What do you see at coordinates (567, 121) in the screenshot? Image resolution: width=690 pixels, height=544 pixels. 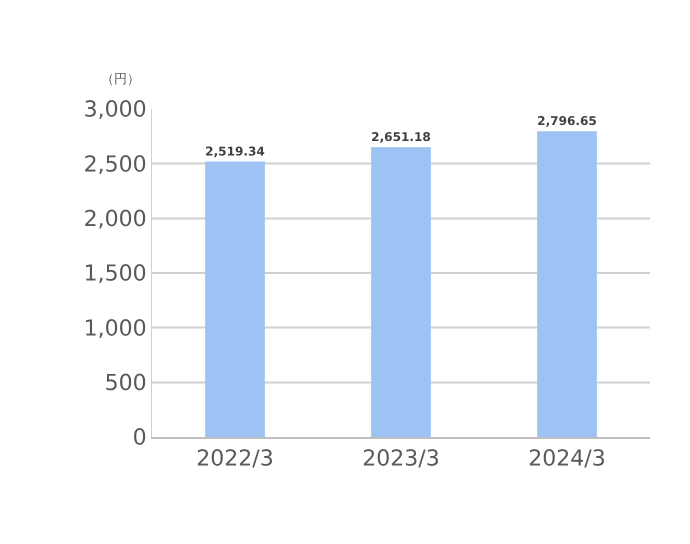 I see `data-label: 2,796.65` at bounding box center [567, 121].